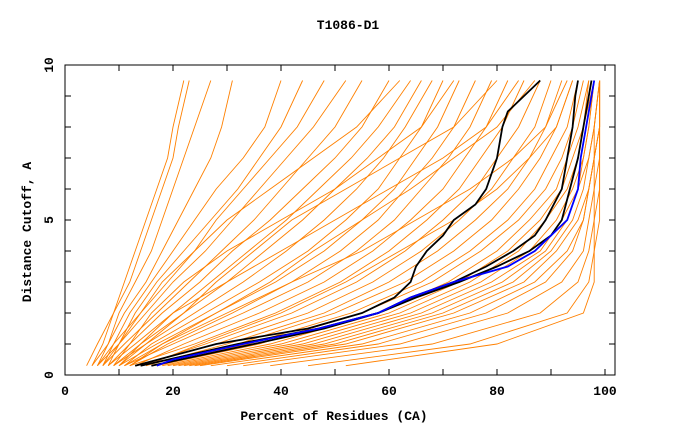 The height and width of the screenshot is (445, 680). What do you see at coordinates (27, 232) in the screenshot?
I see `y-axis-label: Distance Cutoff, A` at bounding box center [27, 232].